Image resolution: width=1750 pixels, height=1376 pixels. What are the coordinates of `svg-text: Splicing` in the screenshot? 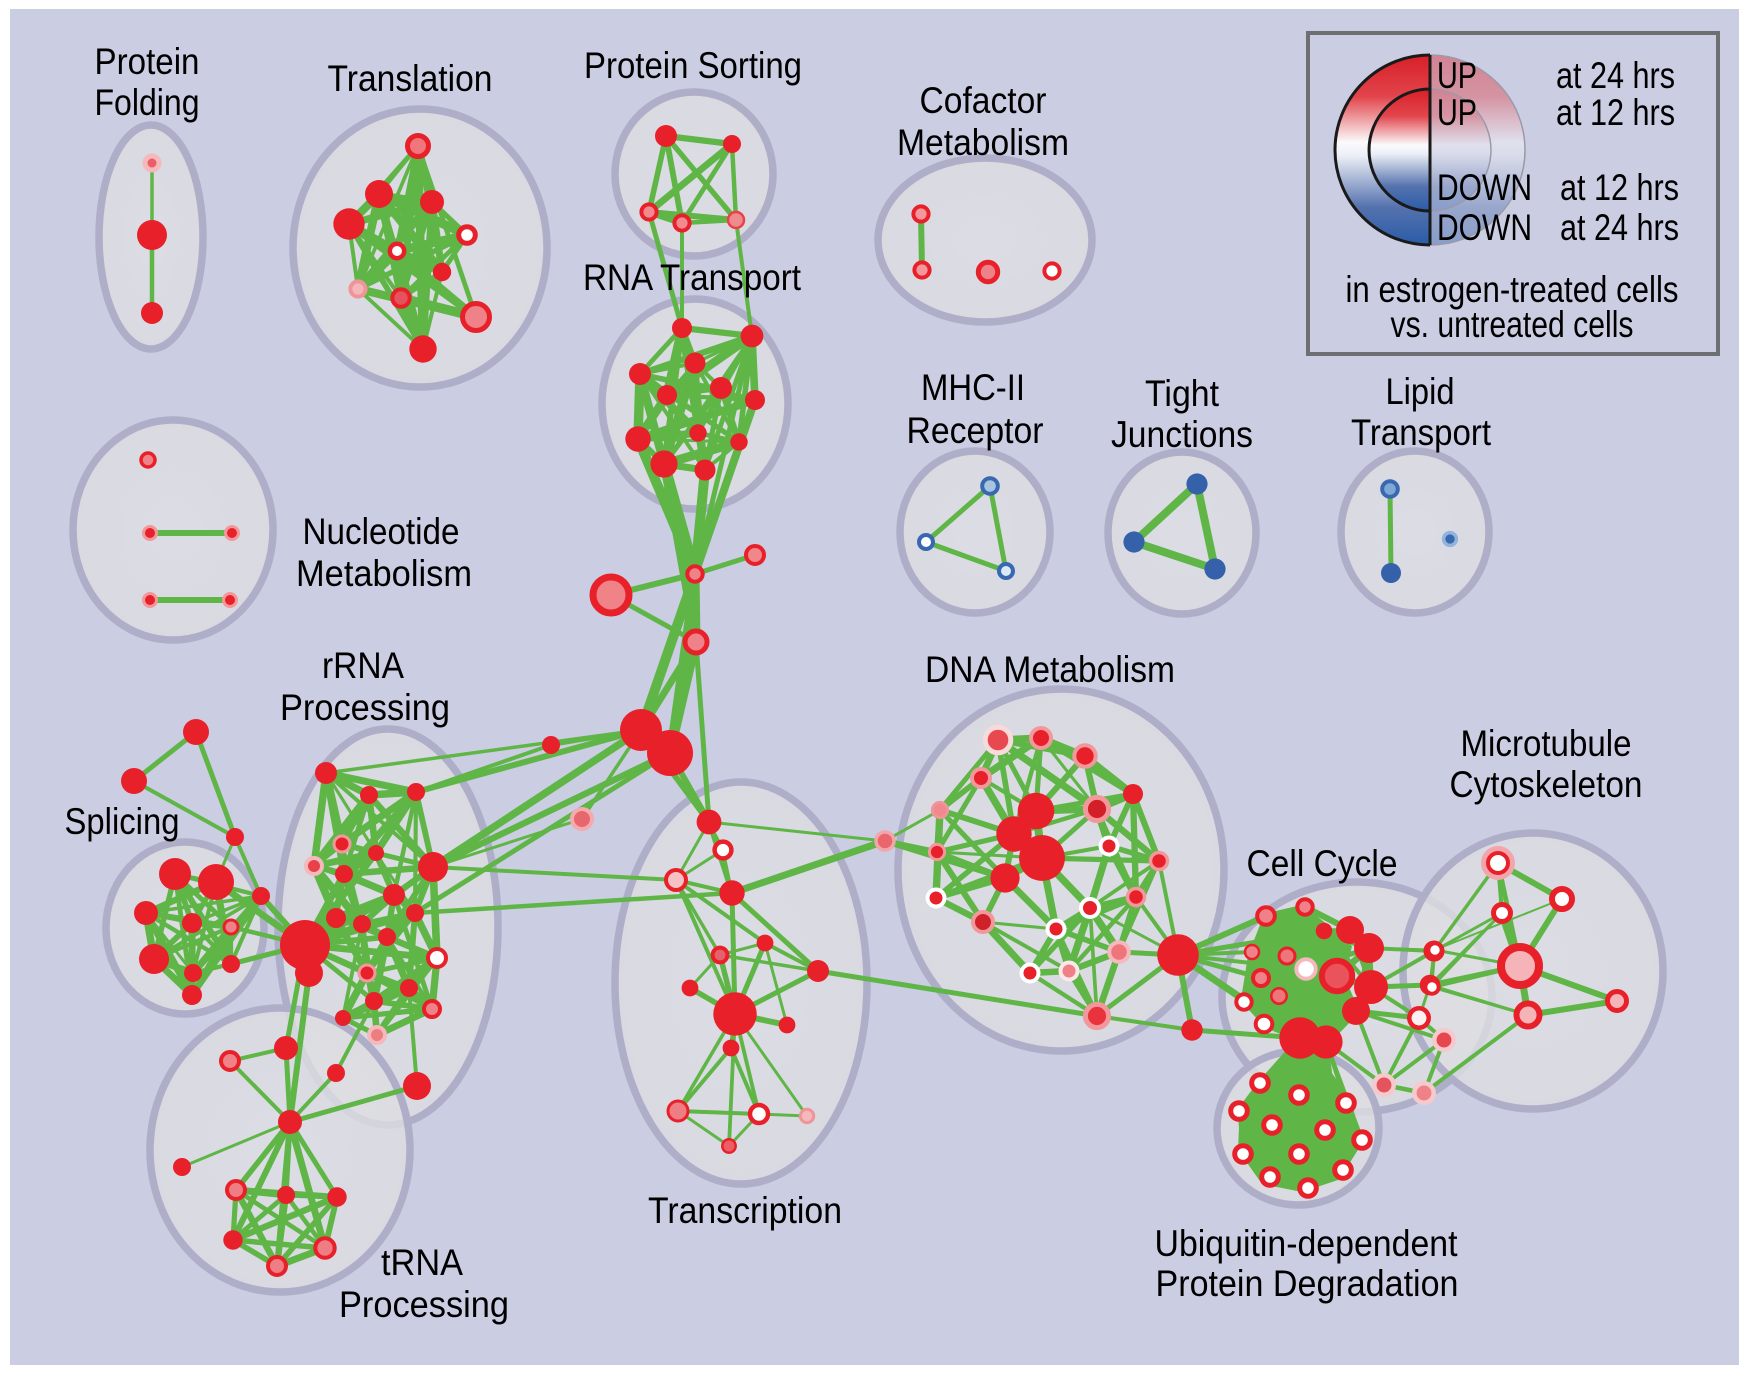 It's located at (122, 821).